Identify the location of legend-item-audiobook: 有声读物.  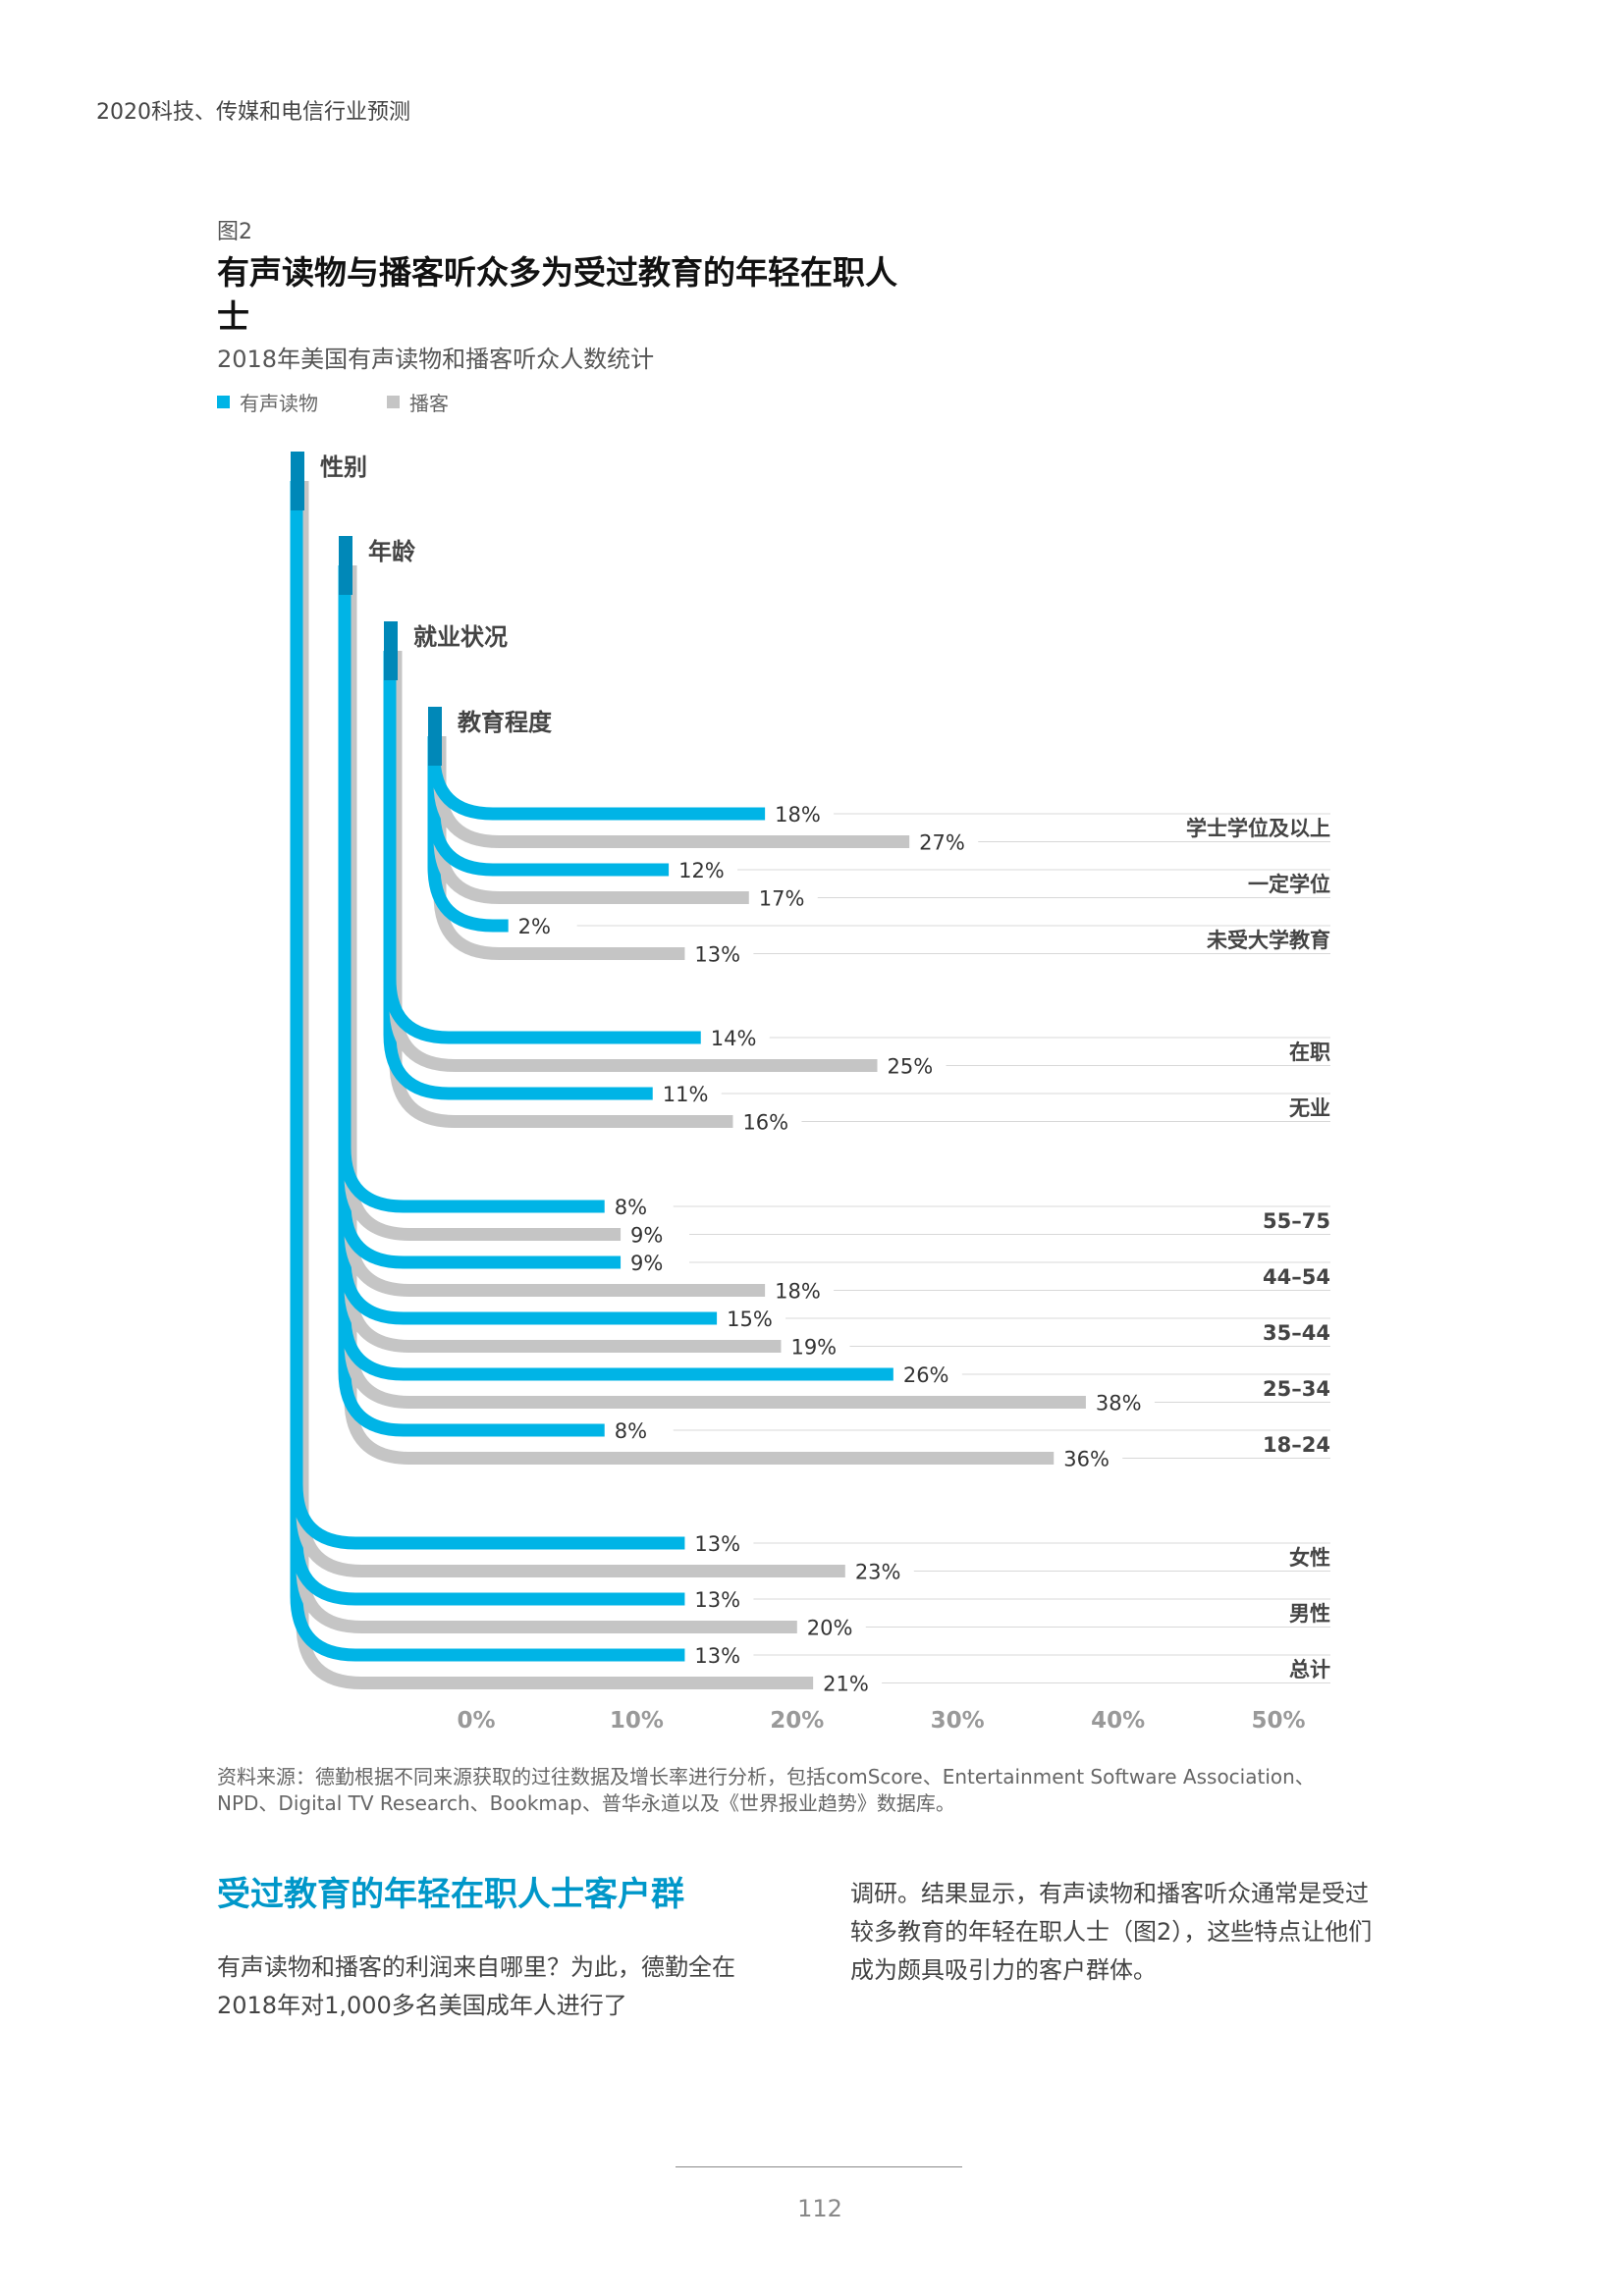
(267, 402).